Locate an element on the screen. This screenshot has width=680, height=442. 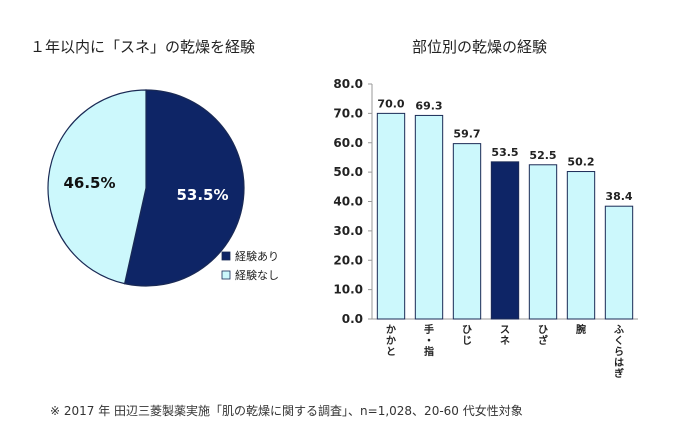
x-tick-label: スネ is located at coordinates (505, 335).